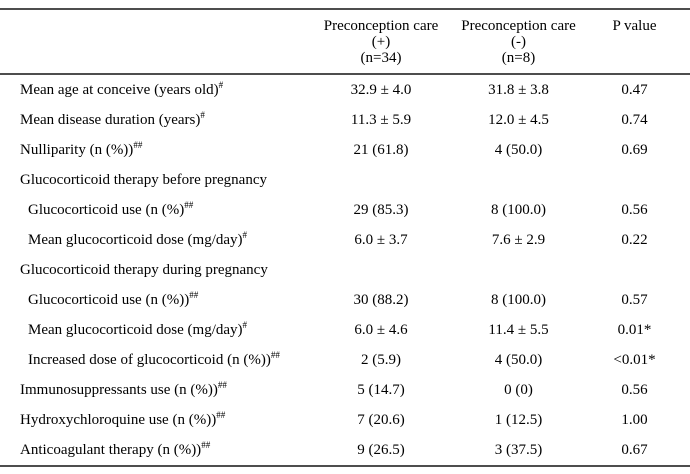  Describe the element at coordinates (381, 149) in the screenshot. I see `value-cell-plus: 21 (61.8)` at that location.